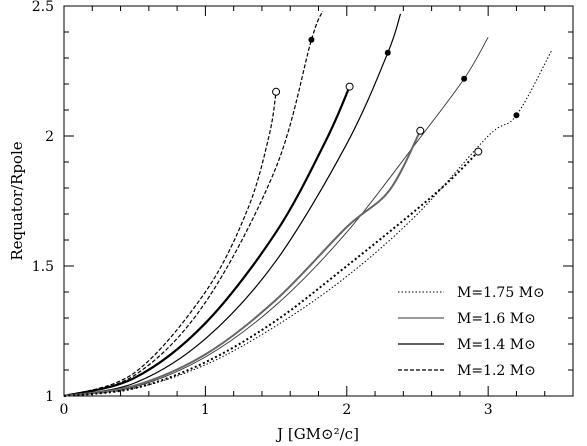  Describe the element at coordinates (496, 371) in the screenshot. I see `legend-label: M=1.2 M⊙` at that location.